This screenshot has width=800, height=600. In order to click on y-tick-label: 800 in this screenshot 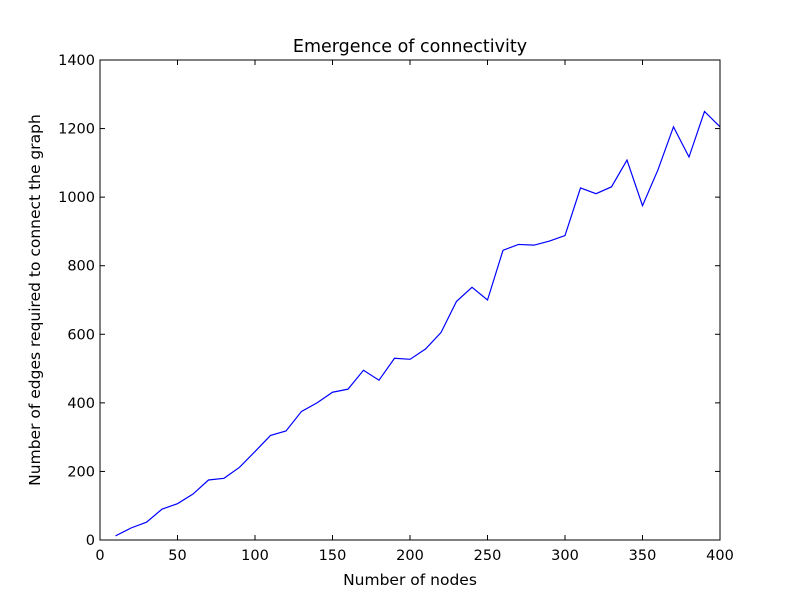, I will do `click(81, 267)`.